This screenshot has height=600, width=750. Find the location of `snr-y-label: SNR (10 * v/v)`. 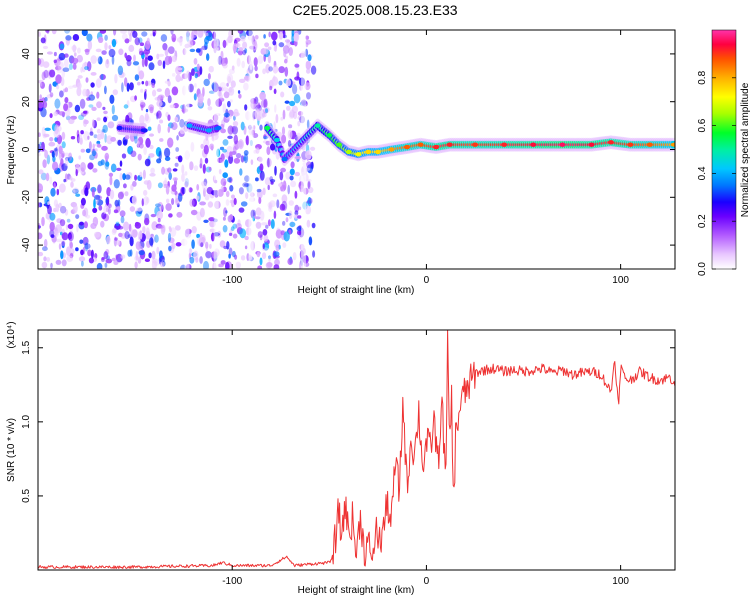

snr-y-label: SNR (10 * v/v) is located at coordinates (11, 450).